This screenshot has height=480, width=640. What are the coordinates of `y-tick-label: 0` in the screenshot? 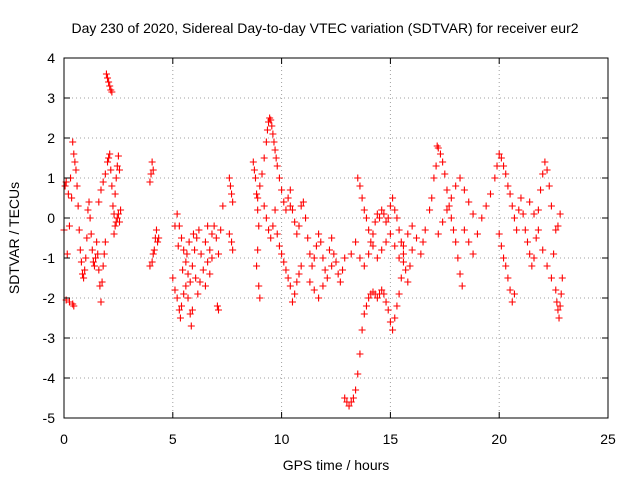 It's located at (51, 218).